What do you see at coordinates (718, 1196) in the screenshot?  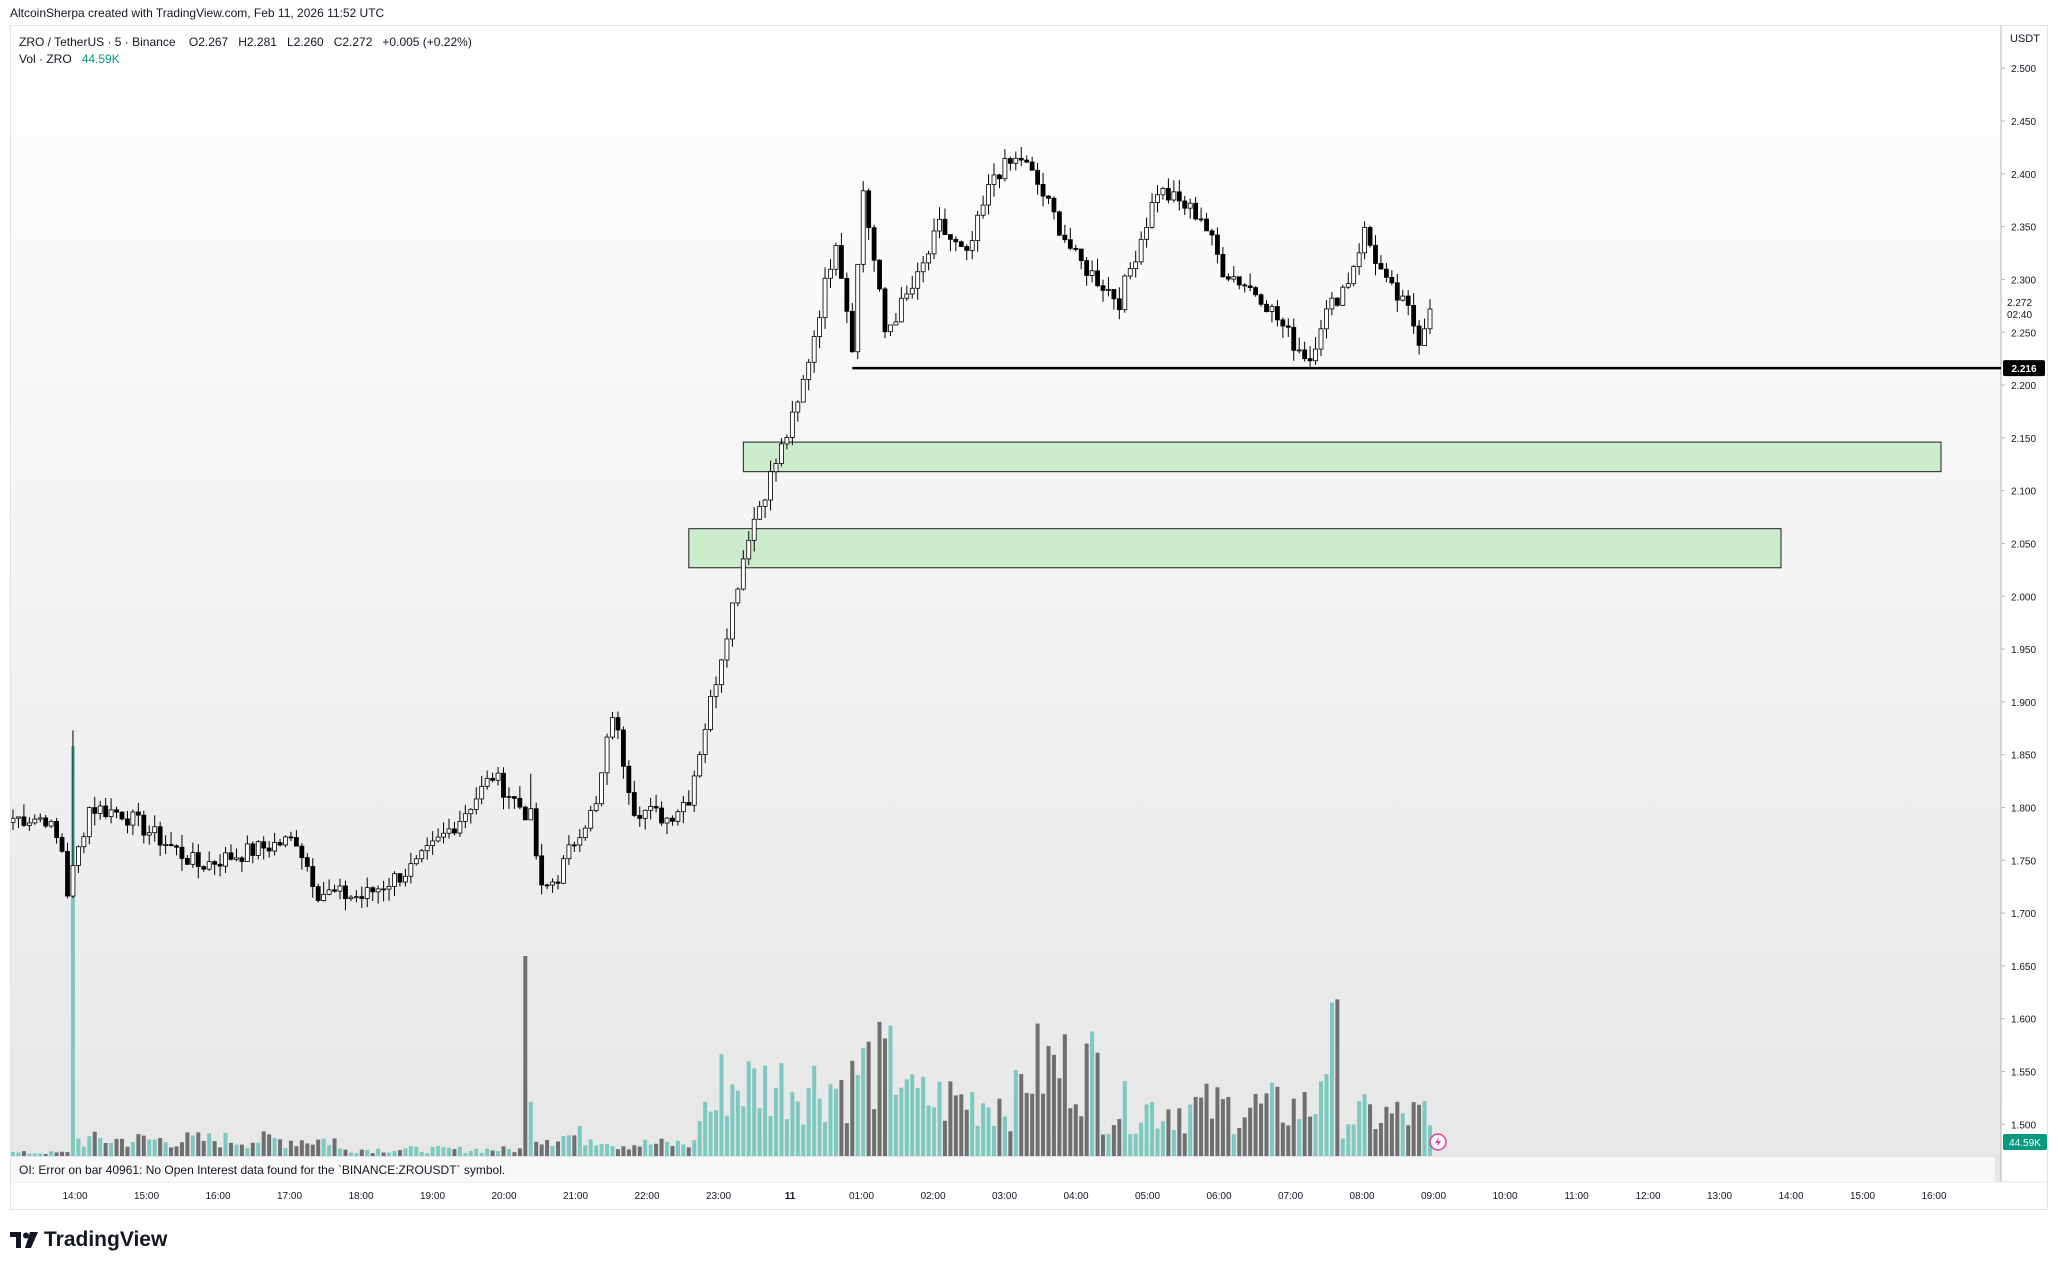 I see `time-axis-label: 23:00` at bounding box center [718, 1196].